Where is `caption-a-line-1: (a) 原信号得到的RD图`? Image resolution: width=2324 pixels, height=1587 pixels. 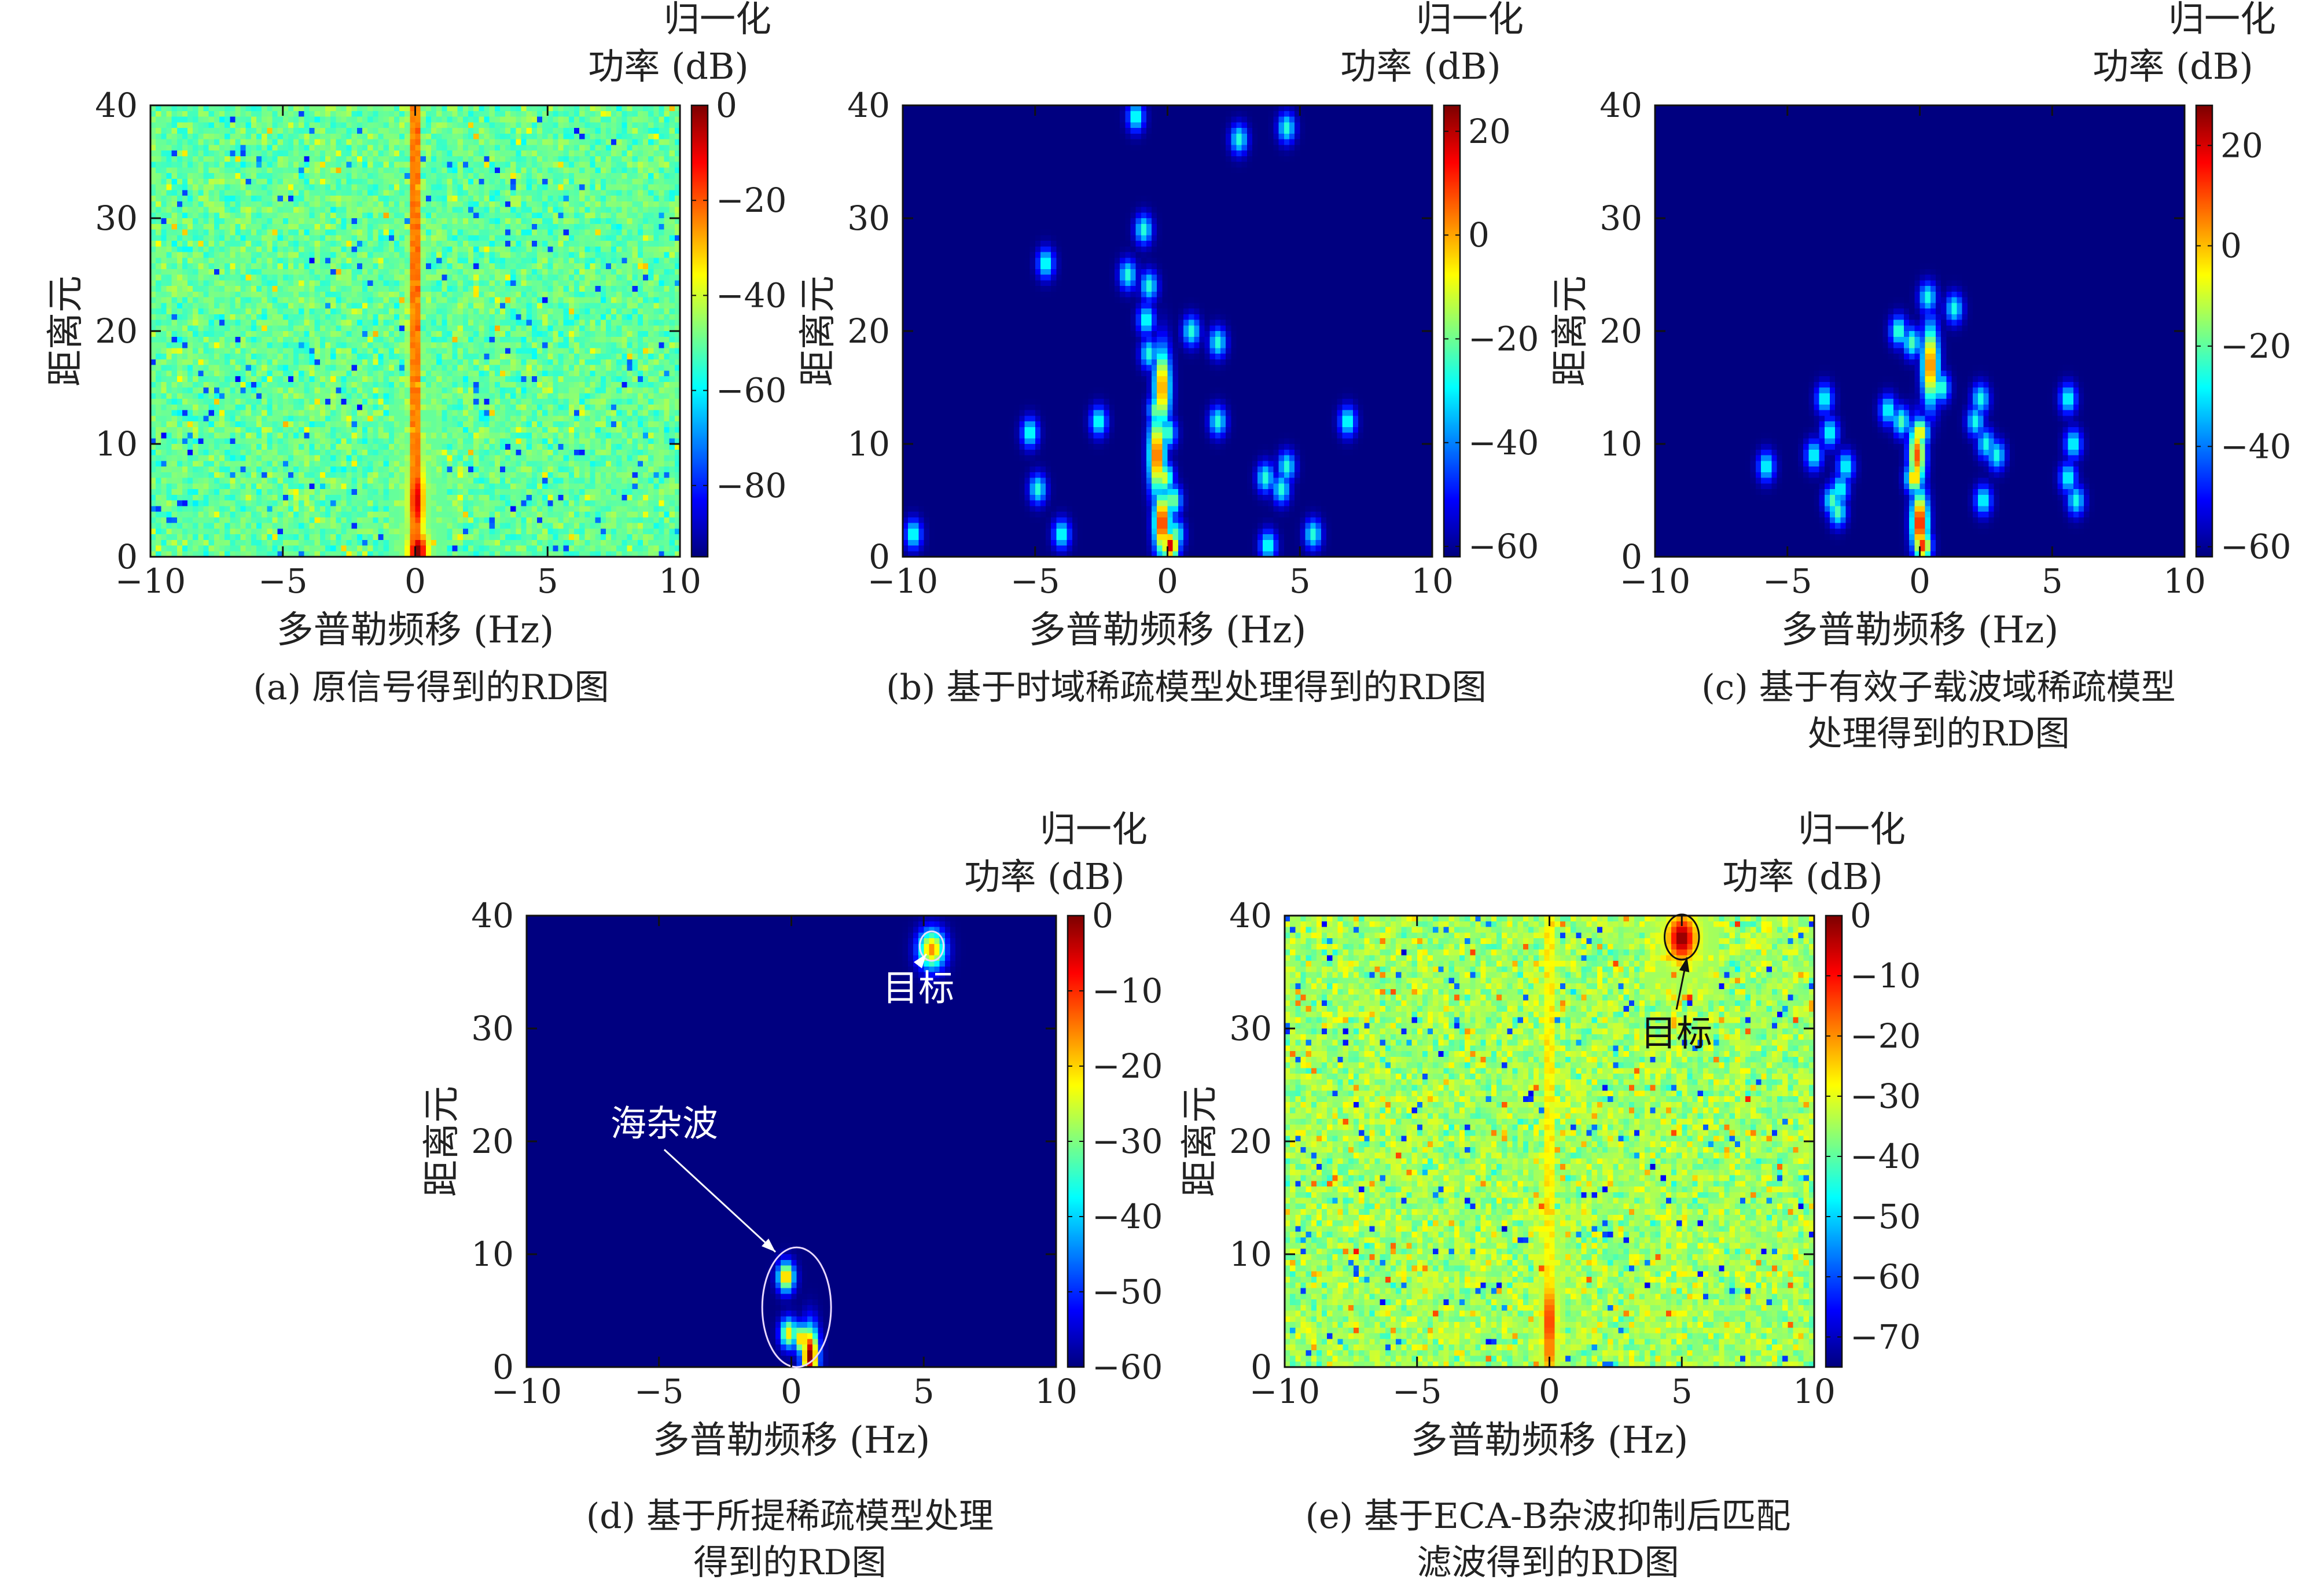 caption-a-line-1: (a) 原信号得到的RD图 is located at coordinates (431, 687).